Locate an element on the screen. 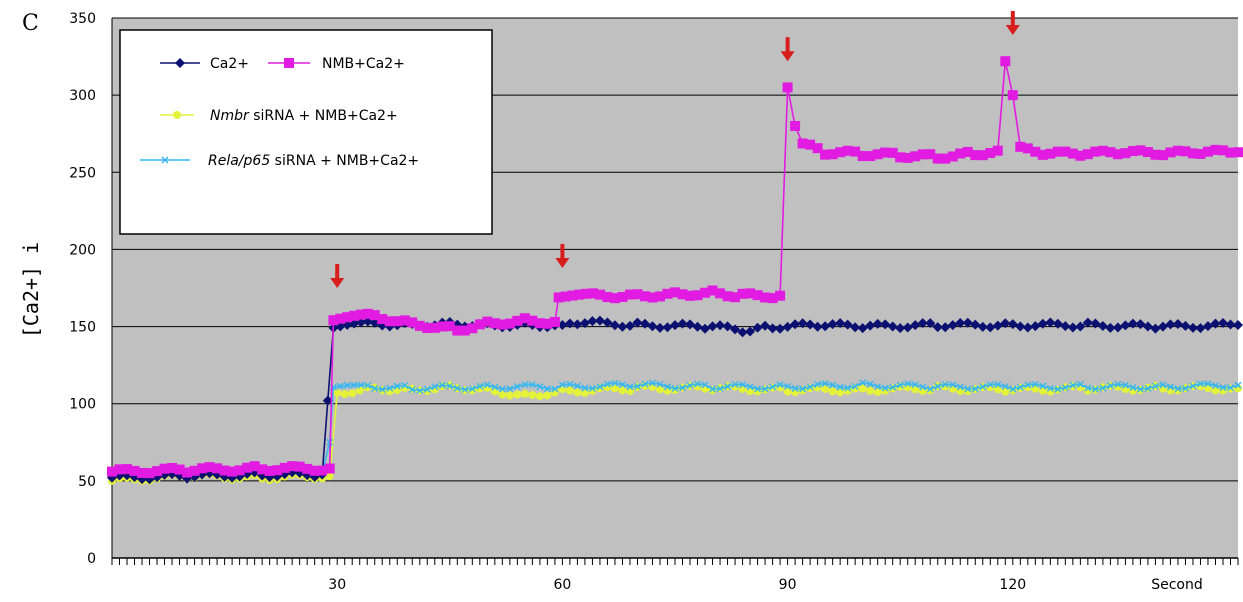 The height and width of the screenshot is (602, 1243). y-tick-labels: 0 50 100 150 200 250 300 350 is located at coordinates (82, 289).